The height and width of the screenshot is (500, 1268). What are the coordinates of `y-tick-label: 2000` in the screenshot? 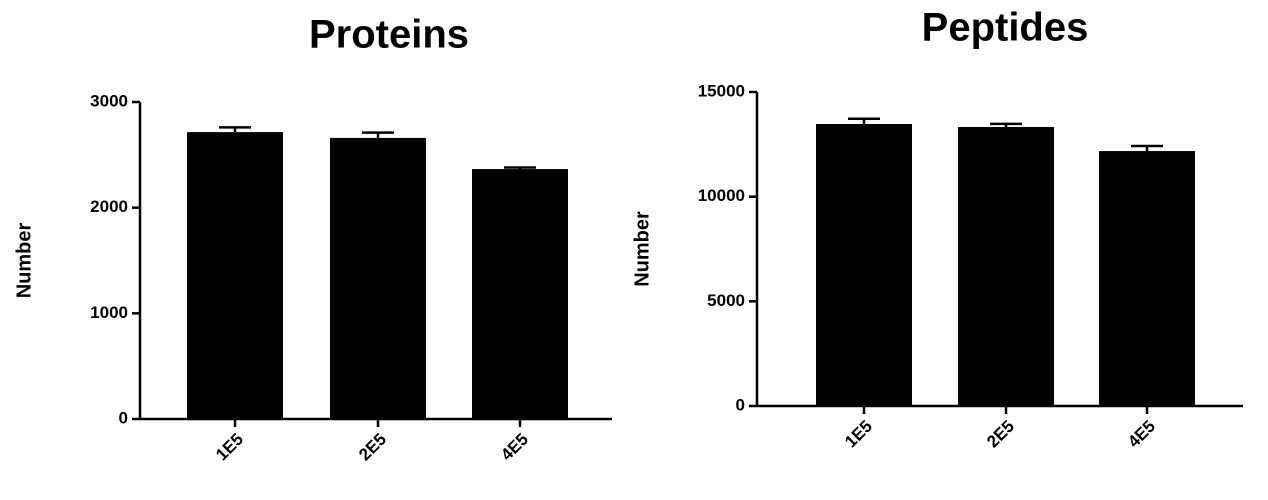 It's located at (109, 206).